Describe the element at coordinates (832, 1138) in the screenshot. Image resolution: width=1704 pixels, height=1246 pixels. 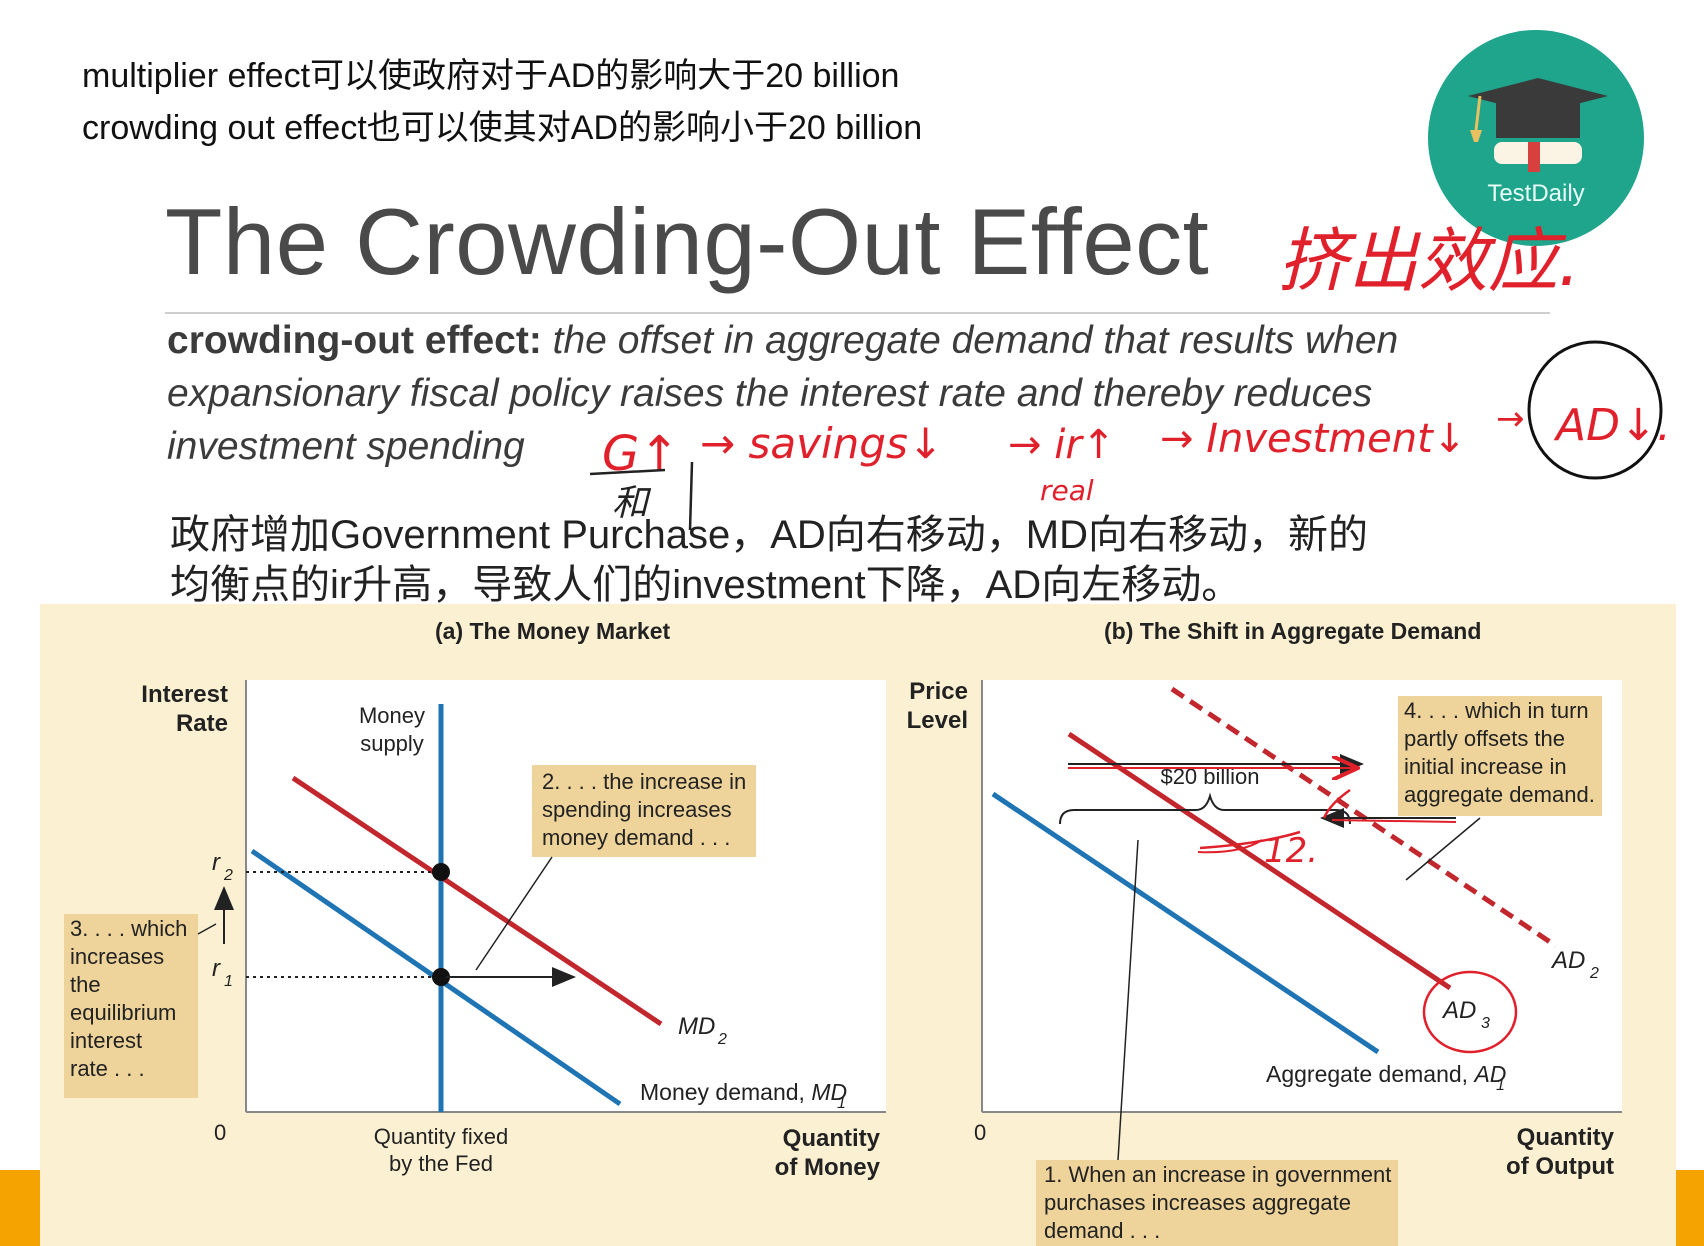
I see `panel-a-x-label-1: Quantity` at that location.